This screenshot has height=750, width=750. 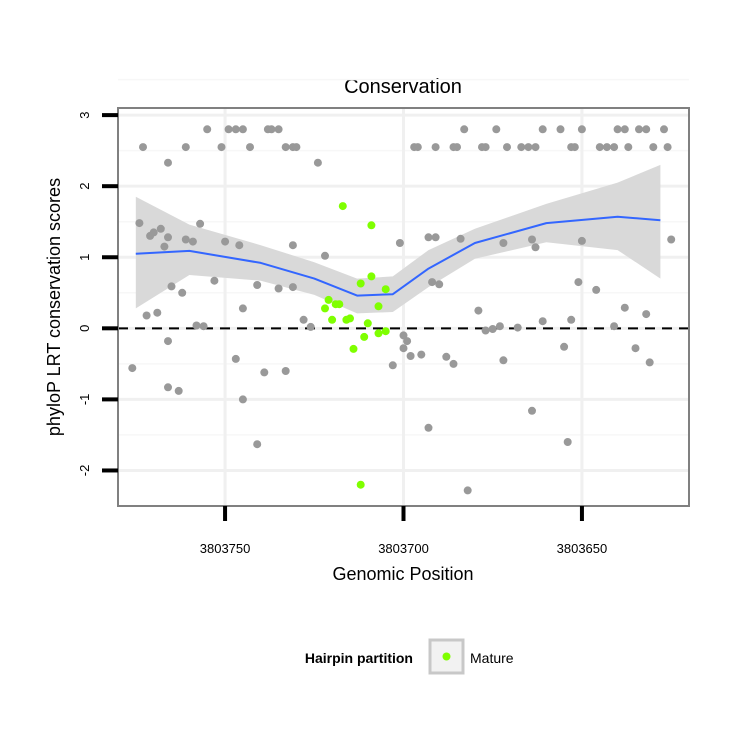 What do you see at coordinates (446, 656) in the screenshot?
I see `legend-mature-dot` at bounding box center [446, 656].